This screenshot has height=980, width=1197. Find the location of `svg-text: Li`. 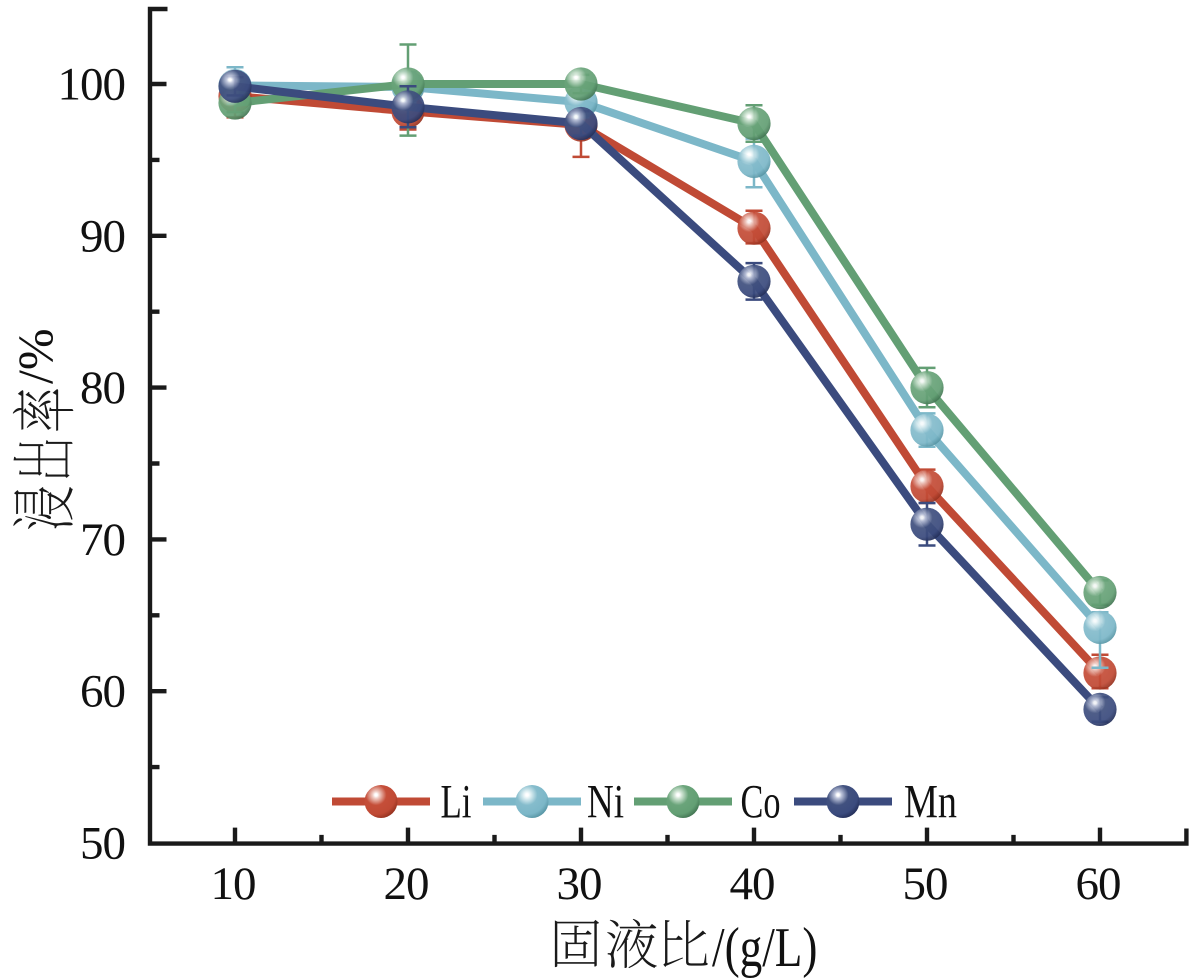

svg-text: Li is located at coordinates (456, 802).